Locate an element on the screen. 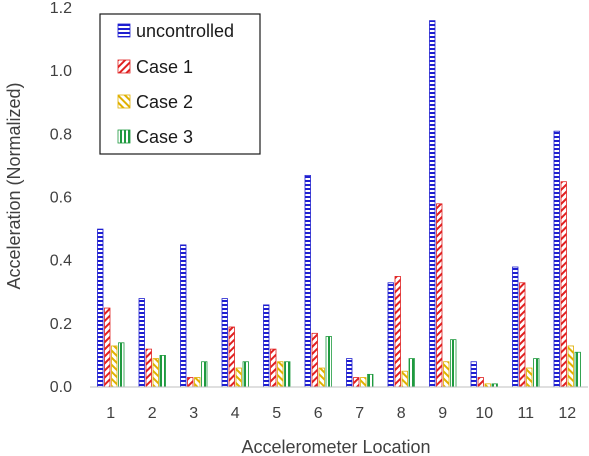 The width and height of the screenshot is (589, 456). y-tick-label: 0.6 is located at coordinates (61, 198).